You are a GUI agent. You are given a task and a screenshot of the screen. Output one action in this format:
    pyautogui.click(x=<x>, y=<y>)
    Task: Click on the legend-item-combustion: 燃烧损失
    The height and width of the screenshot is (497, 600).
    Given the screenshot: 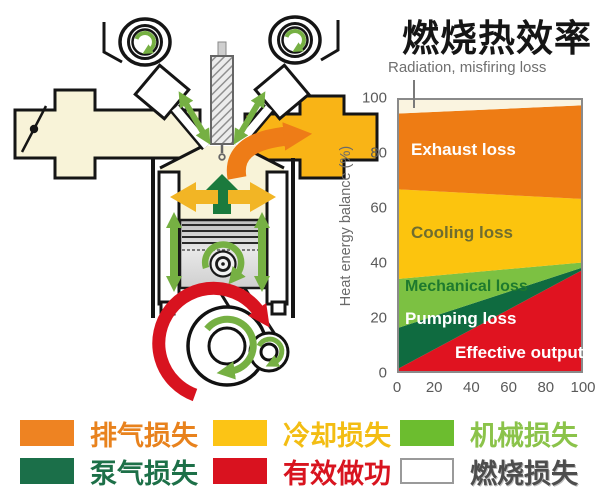 What is the action you would take?
    pyautogui.click(x=489, y=472)
    